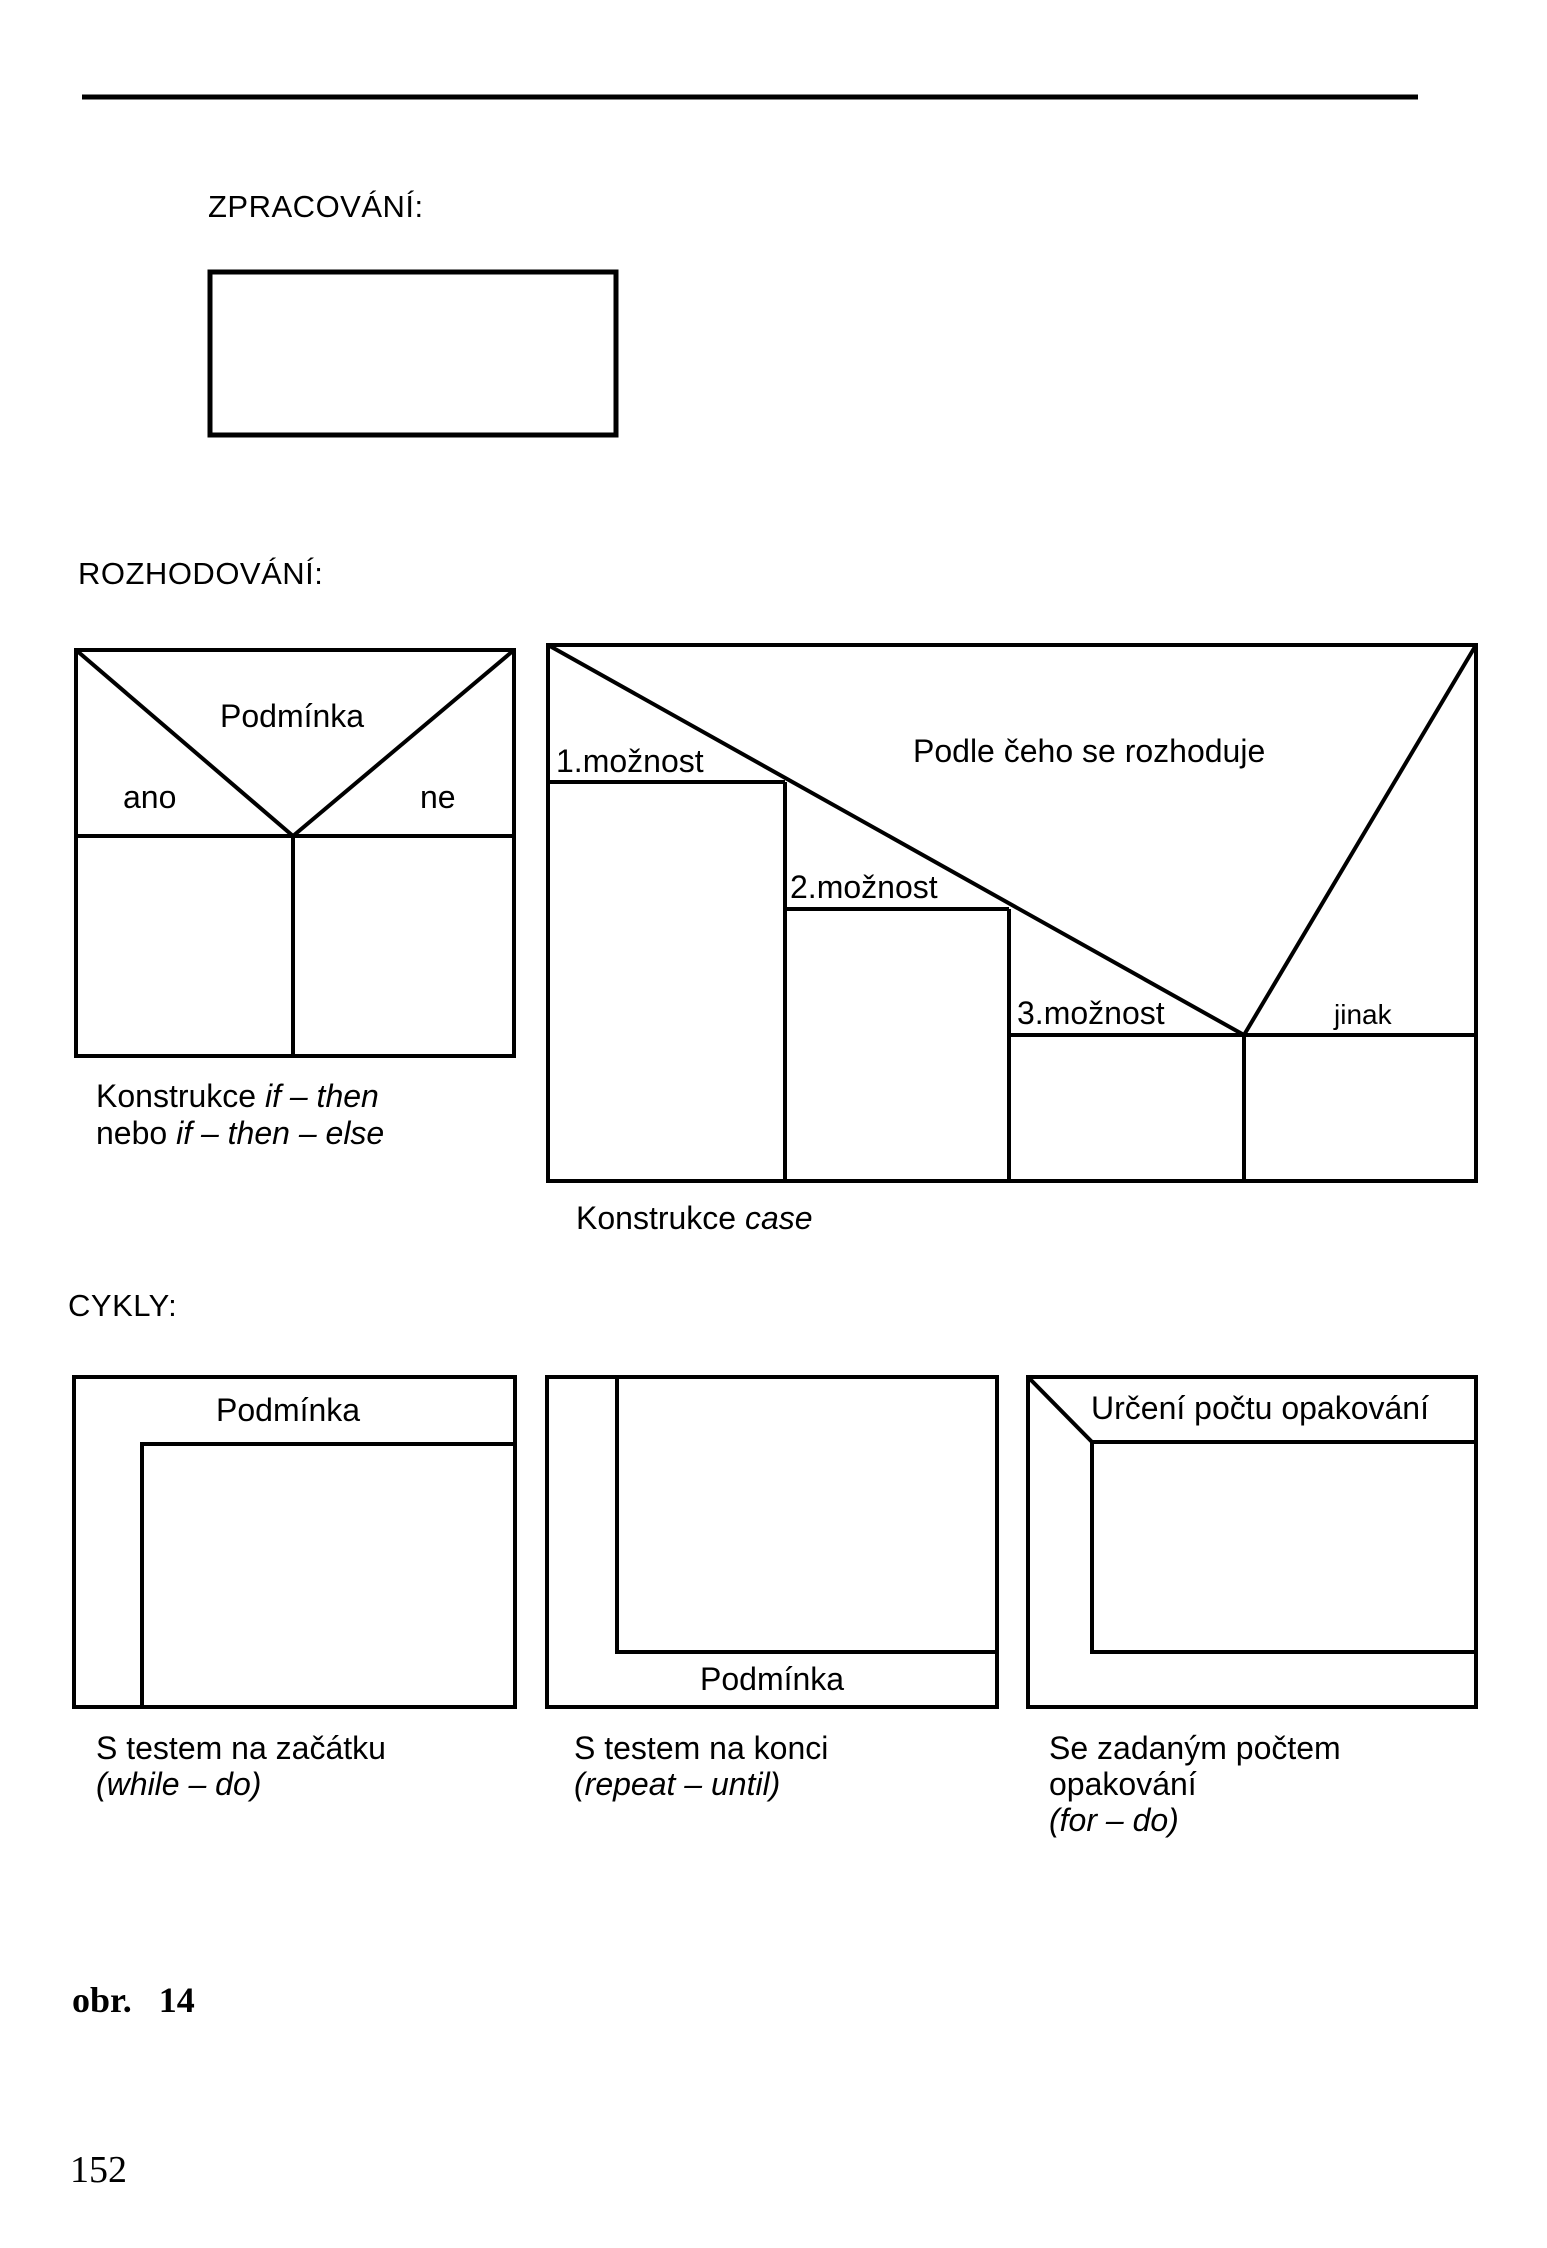 The width and height of the screenshot is (1547, 2248). Describe the element at coordinates (1123, 1784) in the screenshot. I see `for-caption-line2: opakování` at that location.